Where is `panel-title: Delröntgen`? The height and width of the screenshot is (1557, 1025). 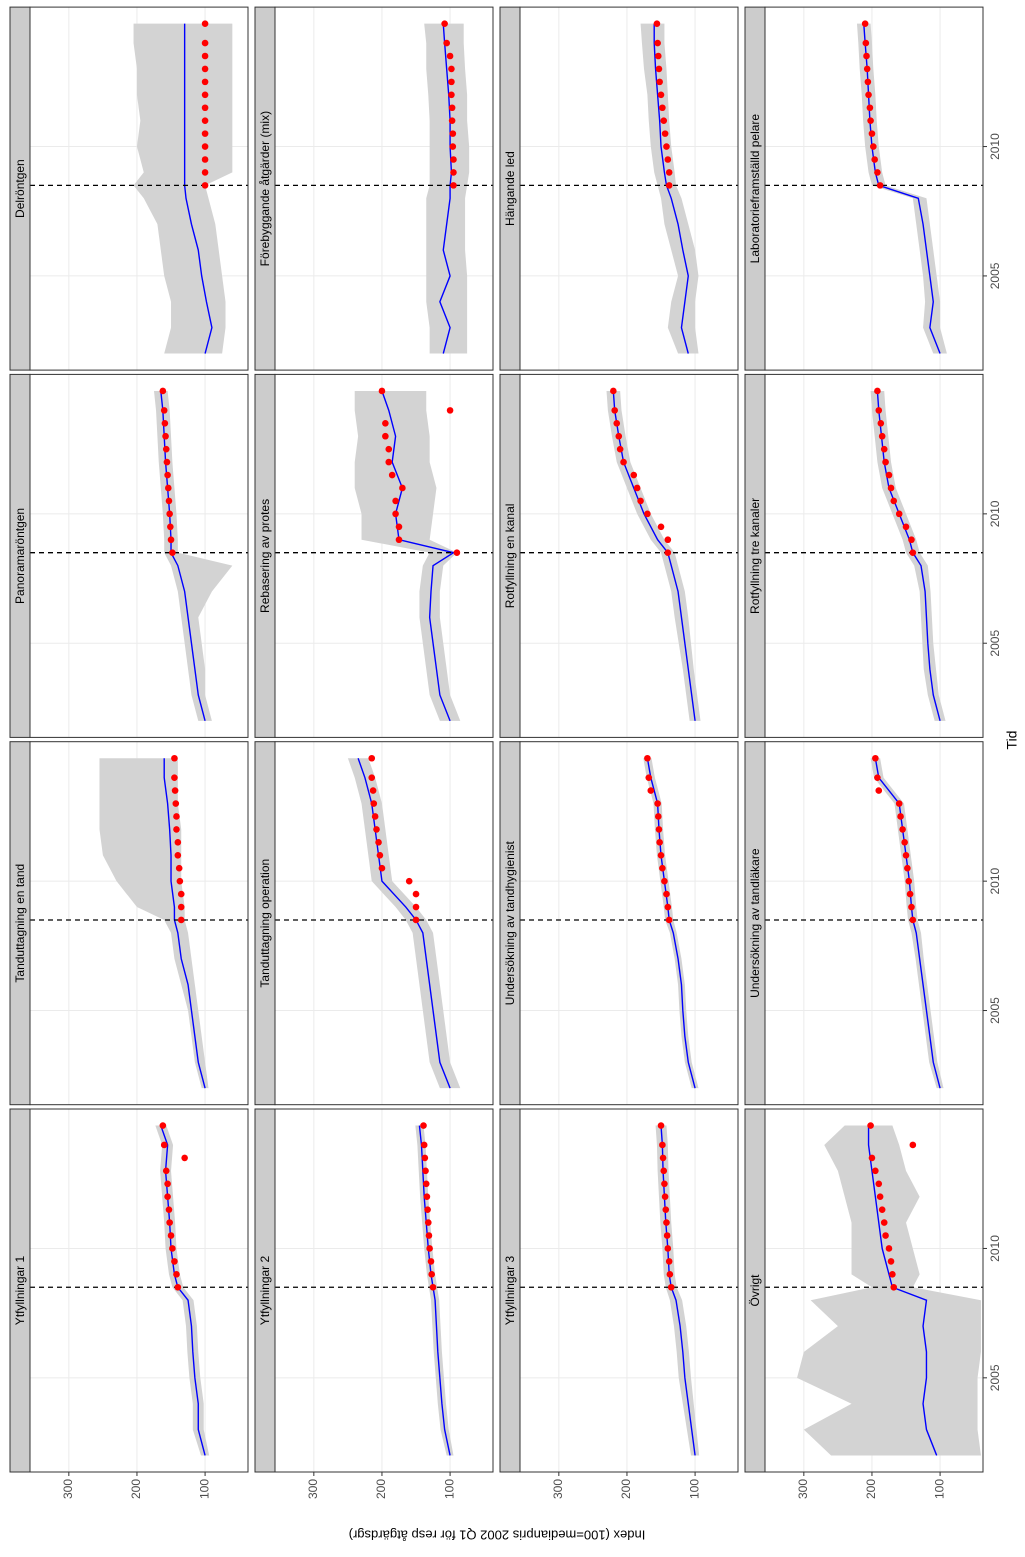 panel-title: Delröntgen is located at coordinates (20, 188).